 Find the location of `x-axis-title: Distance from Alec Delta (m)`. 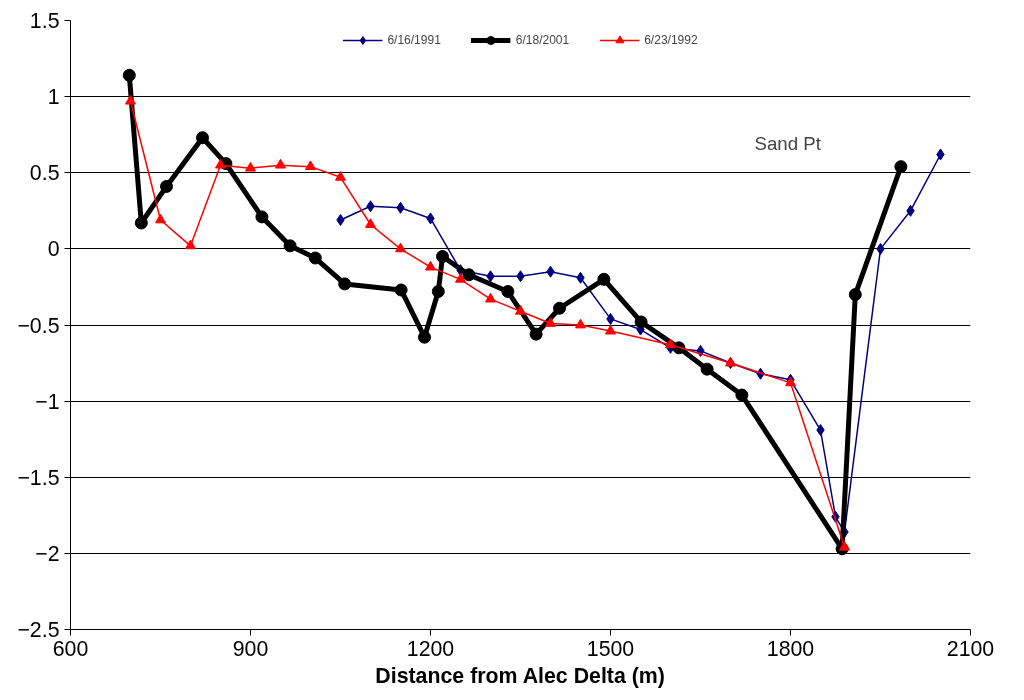

x-axis-title: Distance from Alec Delta (m) is located at coordinates (520, 675).